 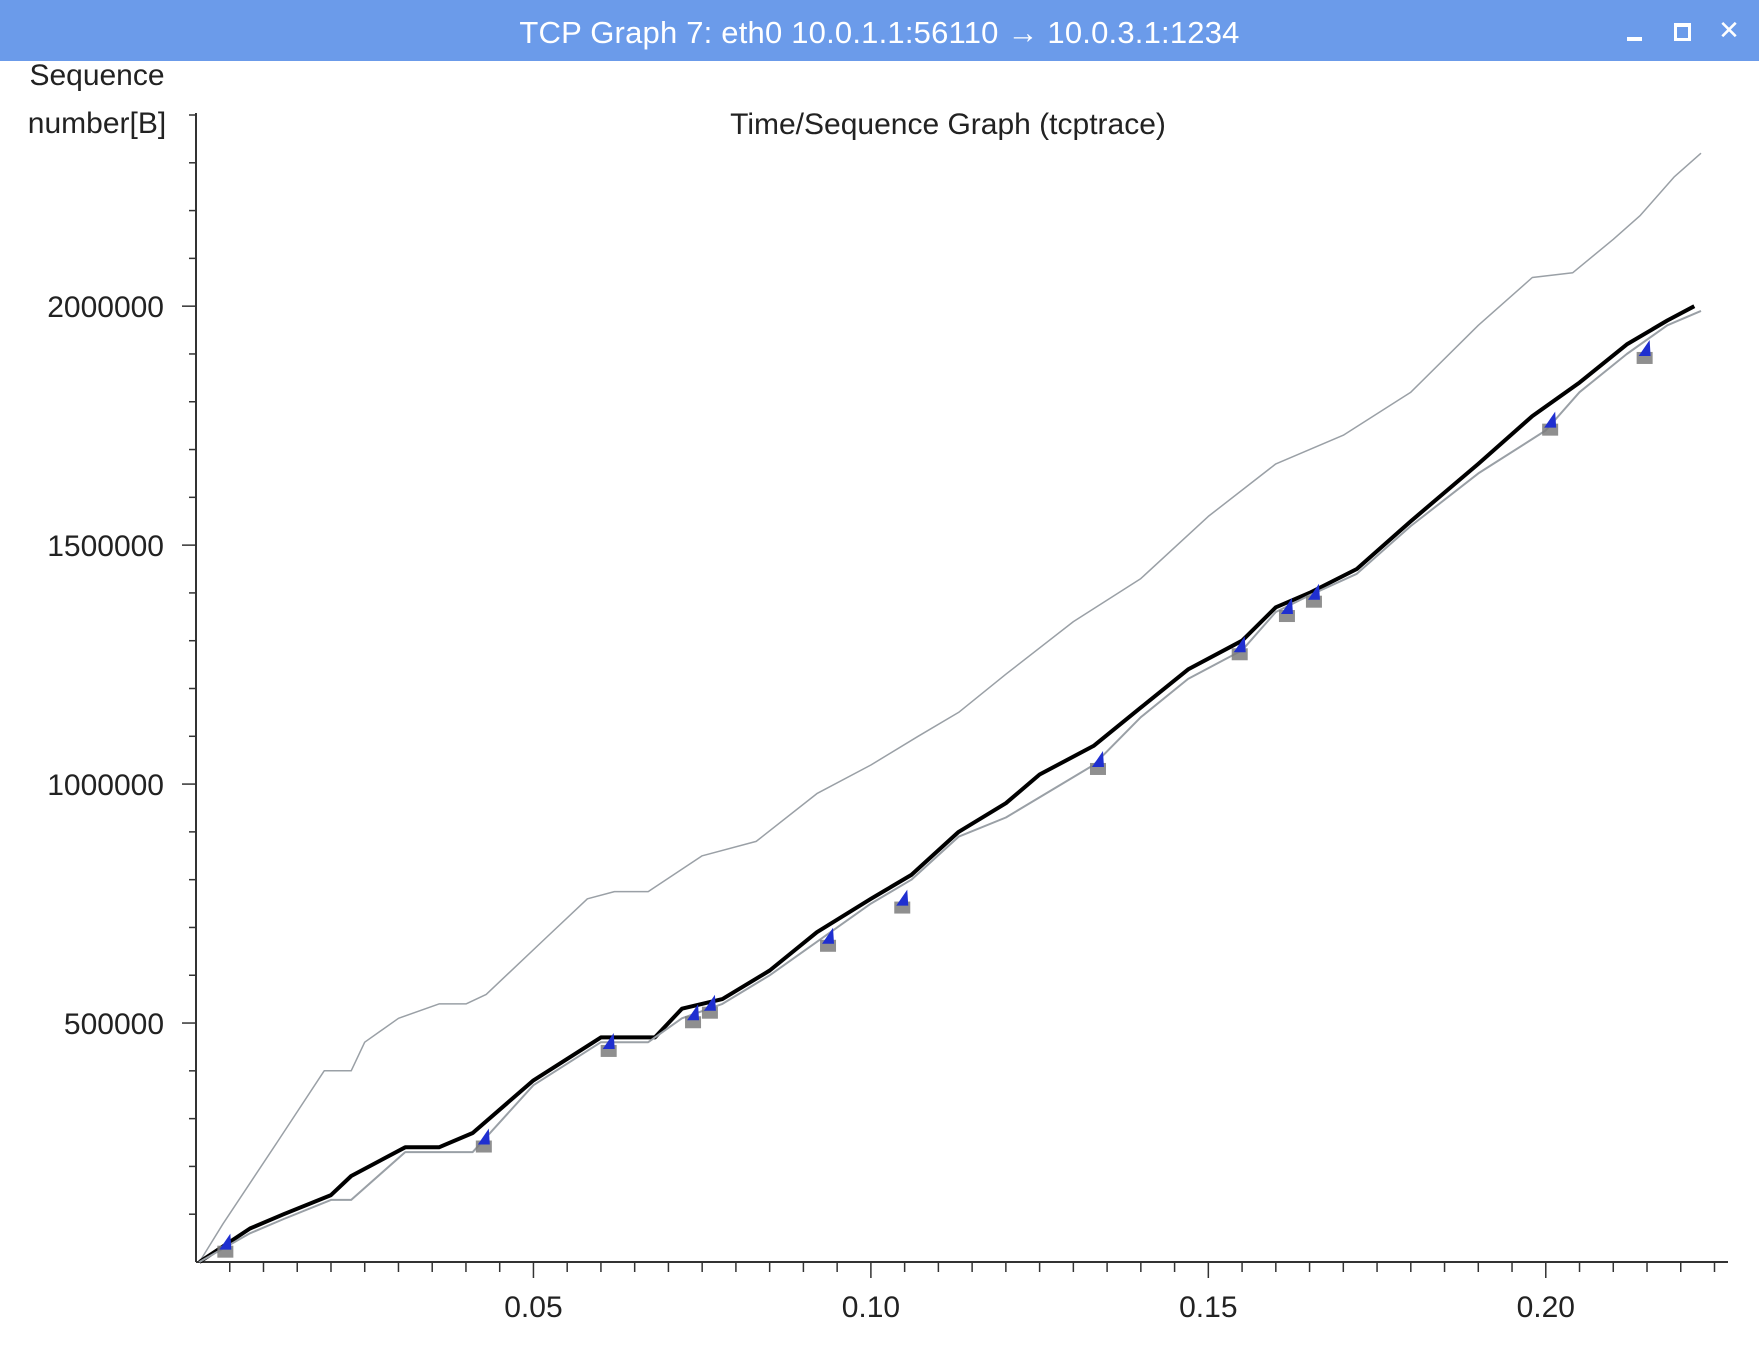 What do you see at coordinates (871, 1307) in the screenshot?
I see `x-tick-label: 0.10` at bounding box center [871, 1307].